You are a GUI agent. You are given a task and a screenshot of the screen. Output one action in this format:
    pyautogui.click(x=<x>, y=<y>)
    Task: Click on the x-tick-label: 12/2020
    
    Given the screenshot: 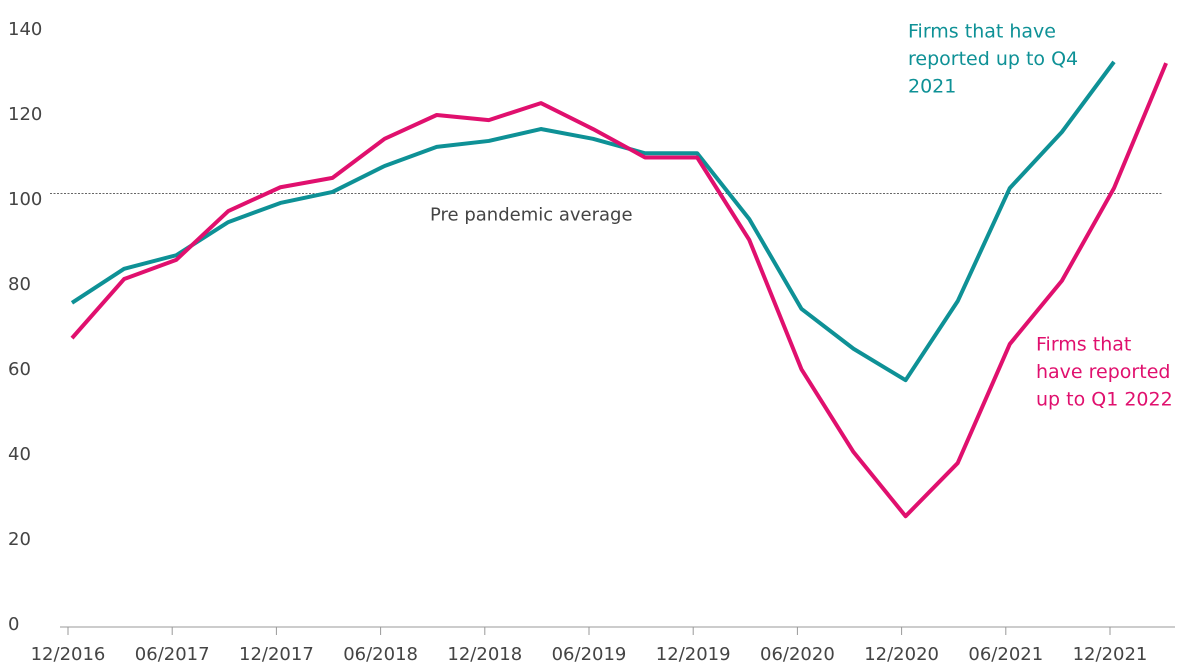 What is the action you would take?
    pyautogui.click(x=901, y=654)
    